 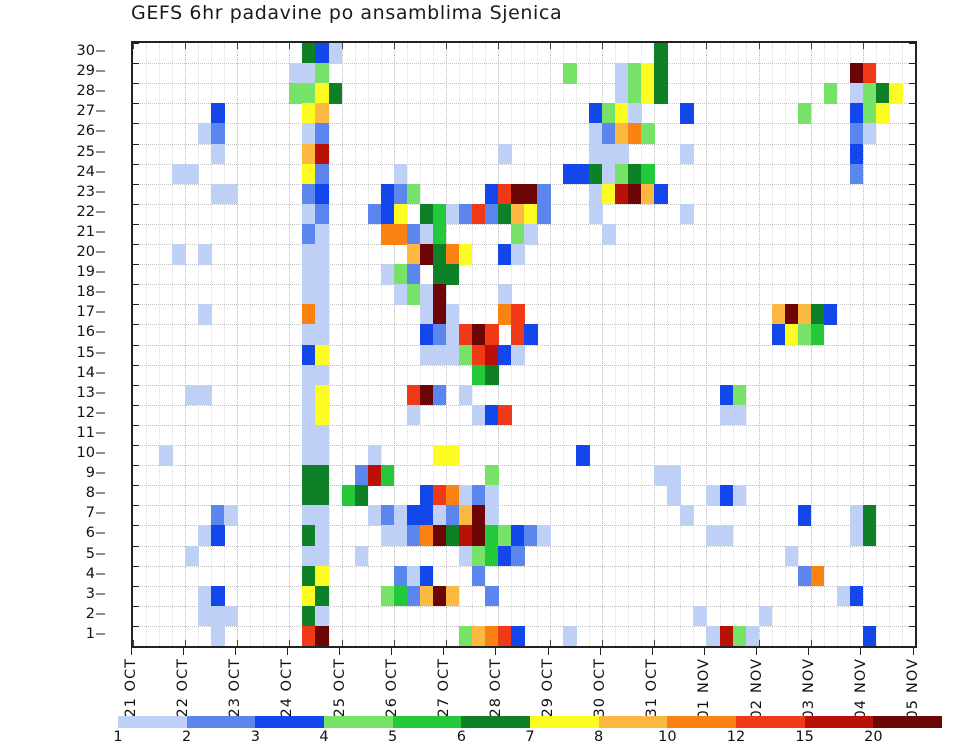 I want to click on colorbar-legend, so click(x=530, y=722).